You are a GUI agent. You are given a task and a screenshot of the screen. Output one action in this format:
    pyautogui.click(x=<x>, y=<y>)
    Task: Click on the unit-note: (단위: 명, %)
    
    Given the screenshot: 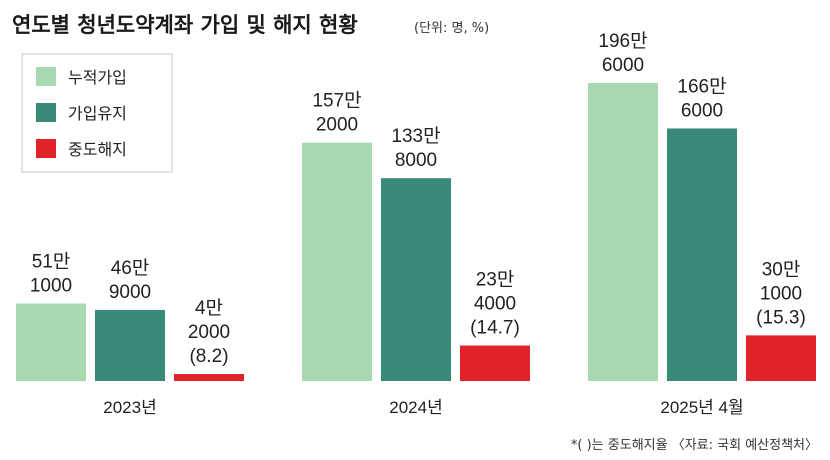 What is the action you would take?
    pyautogui.click(x=451, y=28)
    